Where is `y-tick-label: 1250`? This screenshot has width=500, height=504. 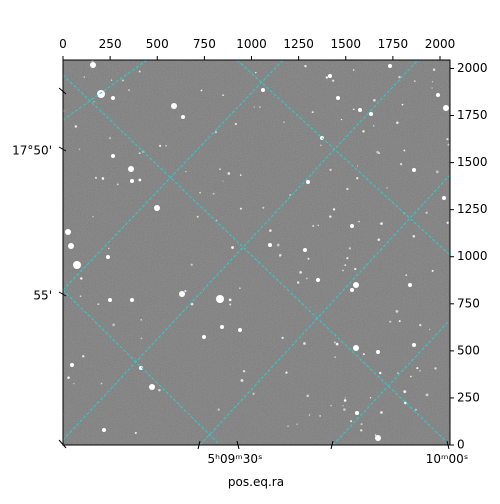 y-tick-label: 1250 is located at coordinates (472, 209).